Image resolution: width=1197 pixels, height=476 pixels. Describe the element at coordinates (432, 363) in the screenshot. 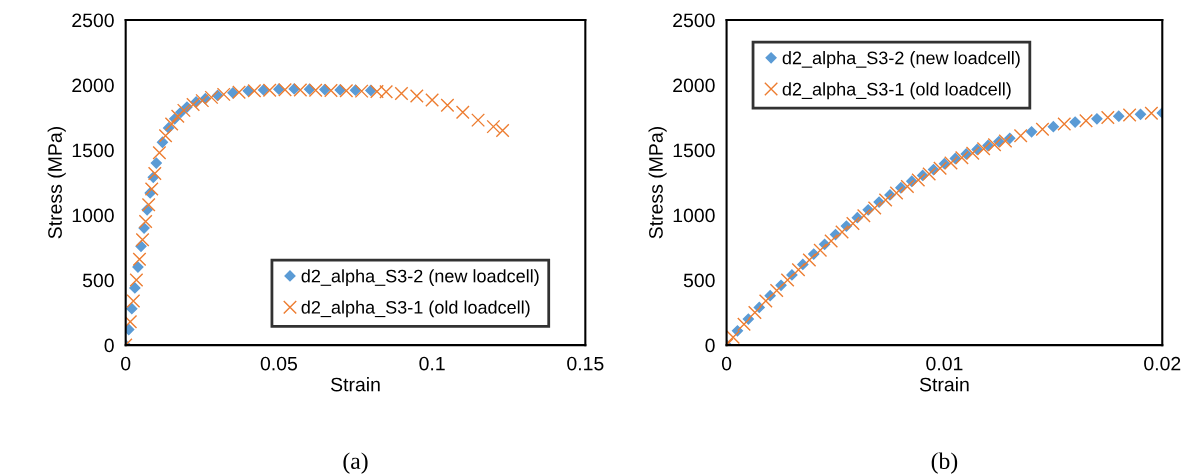

I see `x-tick-label: 0.1` at that location.